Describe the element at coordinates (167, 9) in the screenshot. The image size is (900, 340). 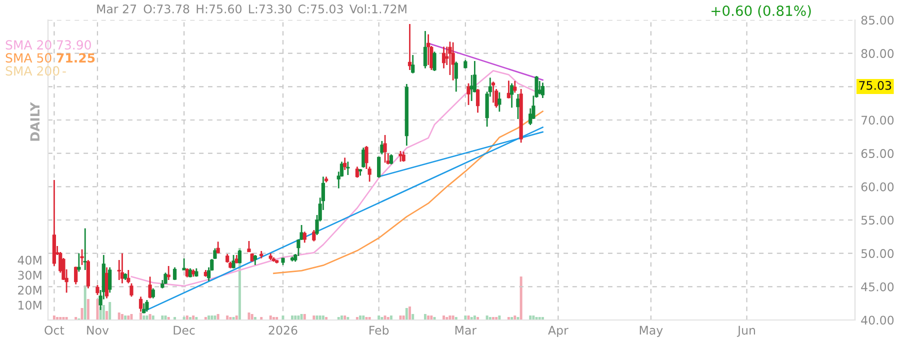
I see `text: O:73.78` at that location.